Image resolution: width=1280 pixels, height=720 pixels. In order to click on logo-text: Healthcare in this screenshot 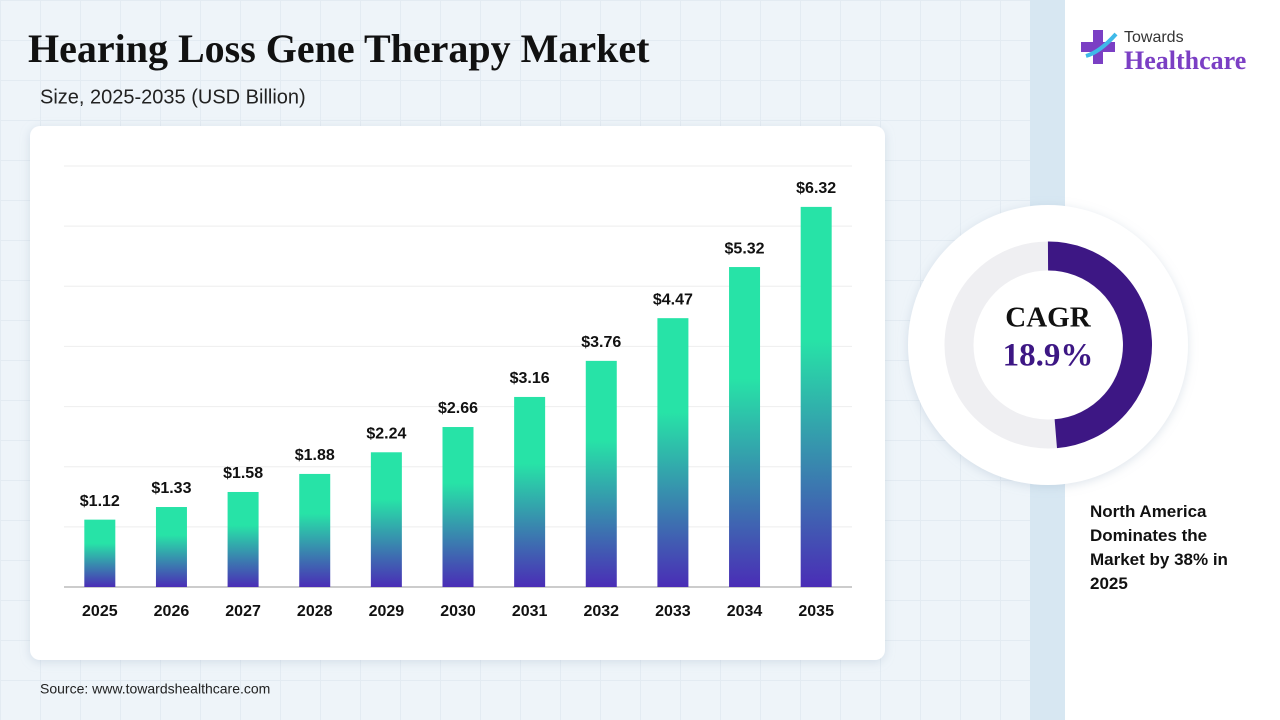, I will do `click(1185, 60)`.